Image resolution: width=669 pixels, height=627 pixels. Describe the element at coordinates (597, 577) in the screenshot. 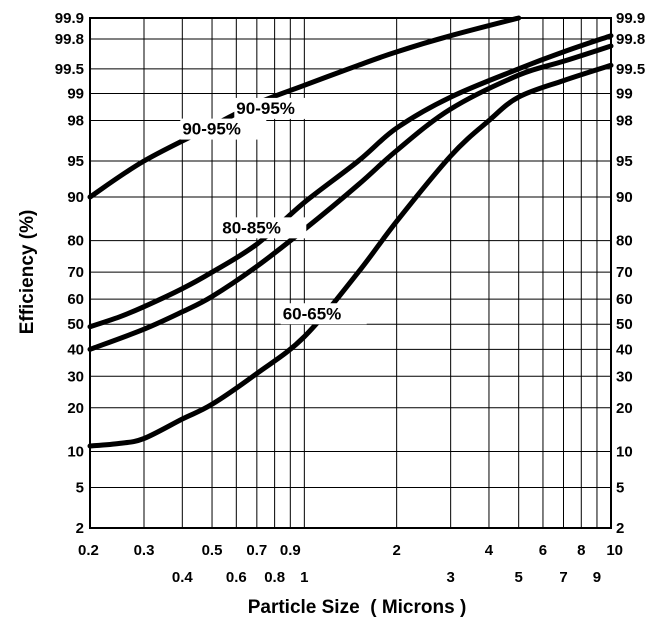

I see `x-tick-label-bottom: 9` at that location.